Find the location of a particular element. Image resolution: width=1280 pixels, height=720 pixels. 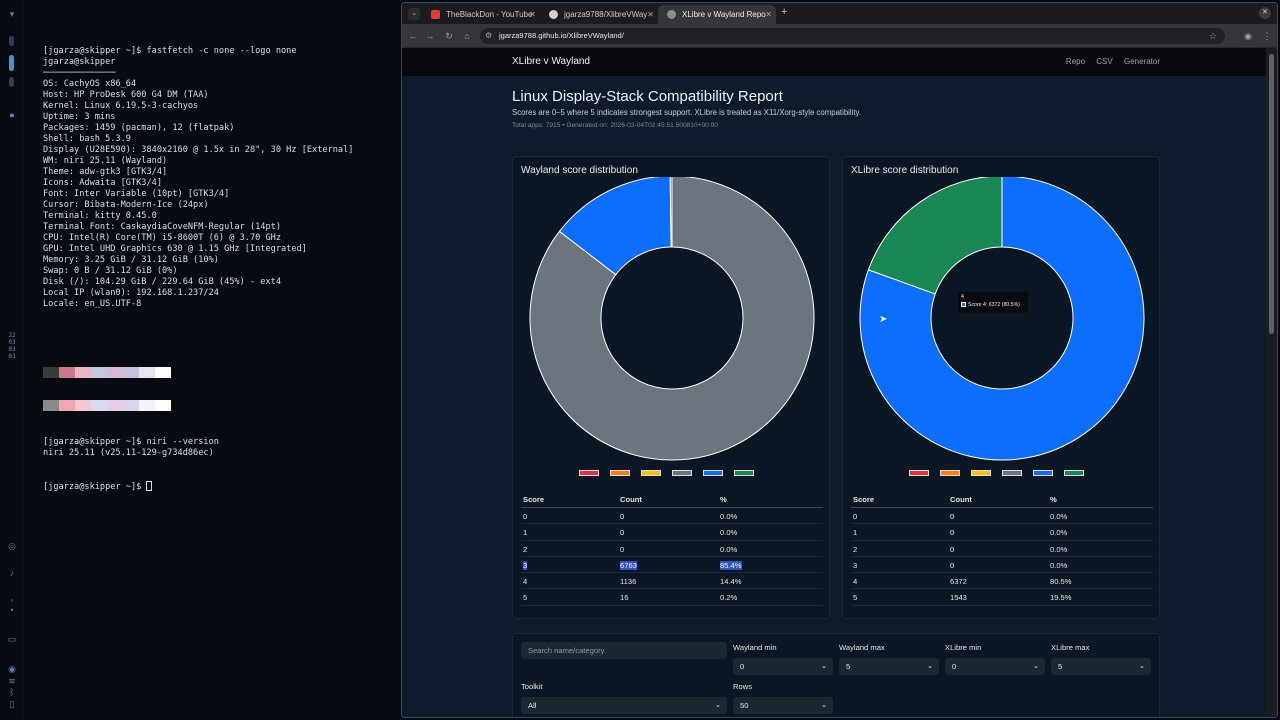

clipboard-icon: ▭ is located at coordinates (12, 639).